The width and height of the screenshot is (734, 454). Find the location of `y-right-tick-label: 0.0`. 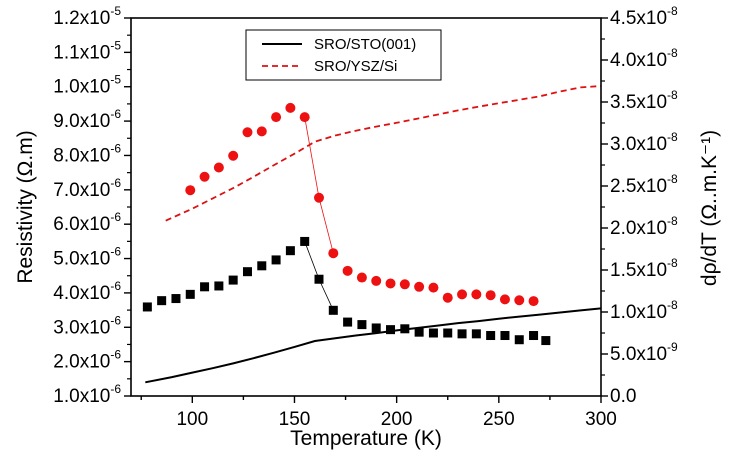

y-right-tick-label: 0.0 is located at coordinates (623, 396).